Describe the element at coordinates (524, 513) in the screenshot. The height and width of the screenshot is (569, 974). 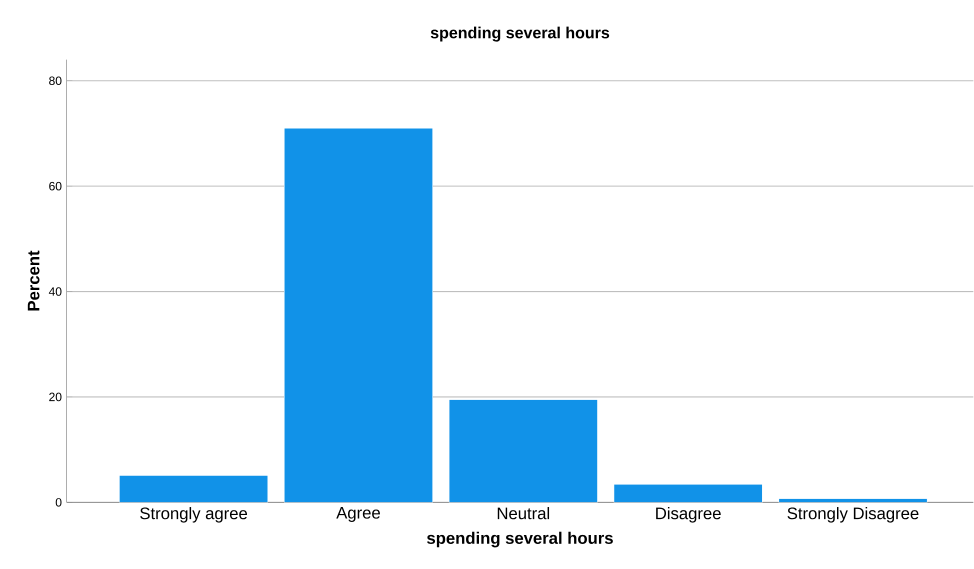
I see `x-tick-label: Neutral` at that location.